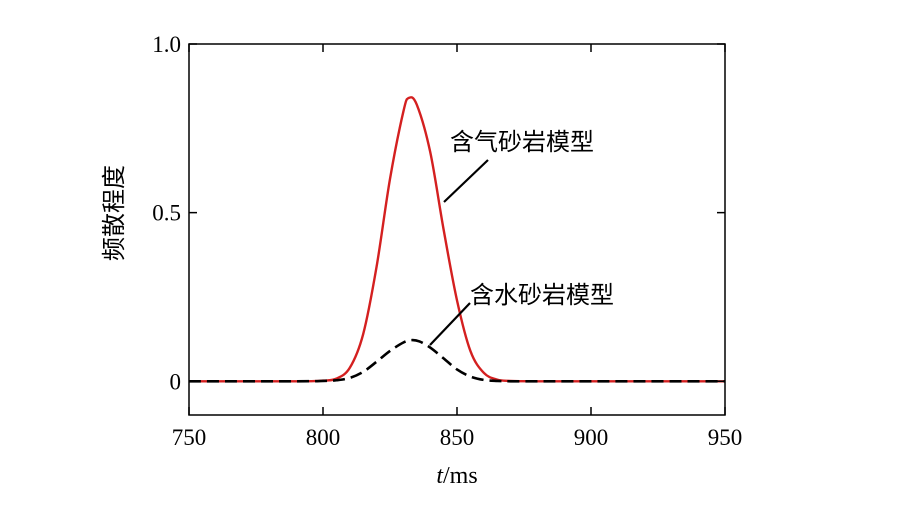 This screenshot has height=506, width=900. I want to click on x-tick-label: 800, so click(323, 437).